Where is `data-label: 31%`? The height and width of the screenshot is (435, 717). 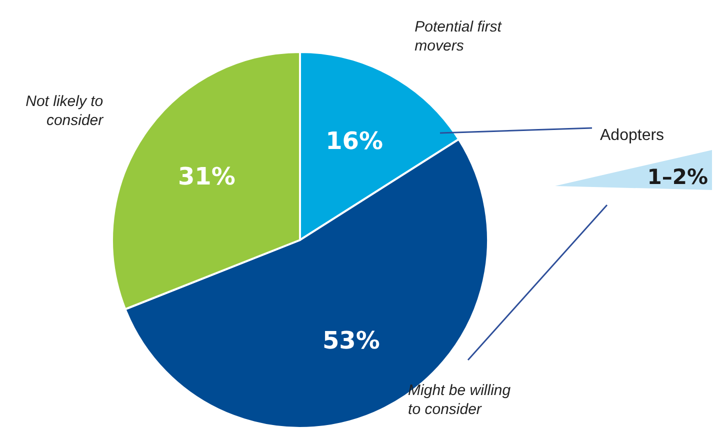
data-label: 31% is located at coordinates (207, 176).